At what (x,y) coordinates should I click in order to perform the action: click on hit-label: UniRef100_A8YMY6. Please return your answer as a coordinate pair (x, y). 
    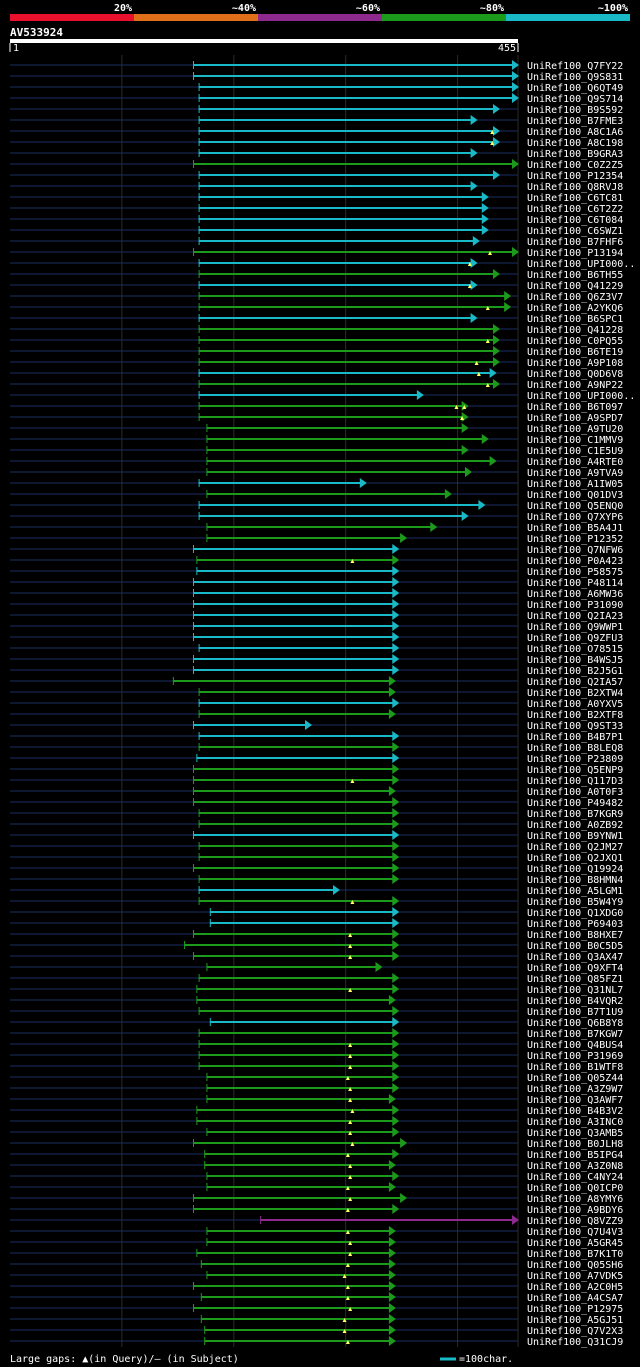
    Looking at the image, I should click on (575, 1199).